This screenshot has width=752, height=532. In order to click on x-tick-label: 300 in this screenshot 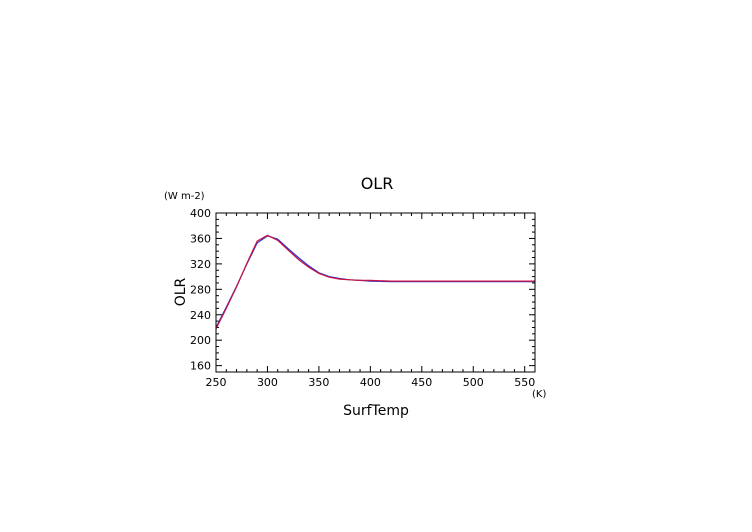, I will do `click(267, 382)`.